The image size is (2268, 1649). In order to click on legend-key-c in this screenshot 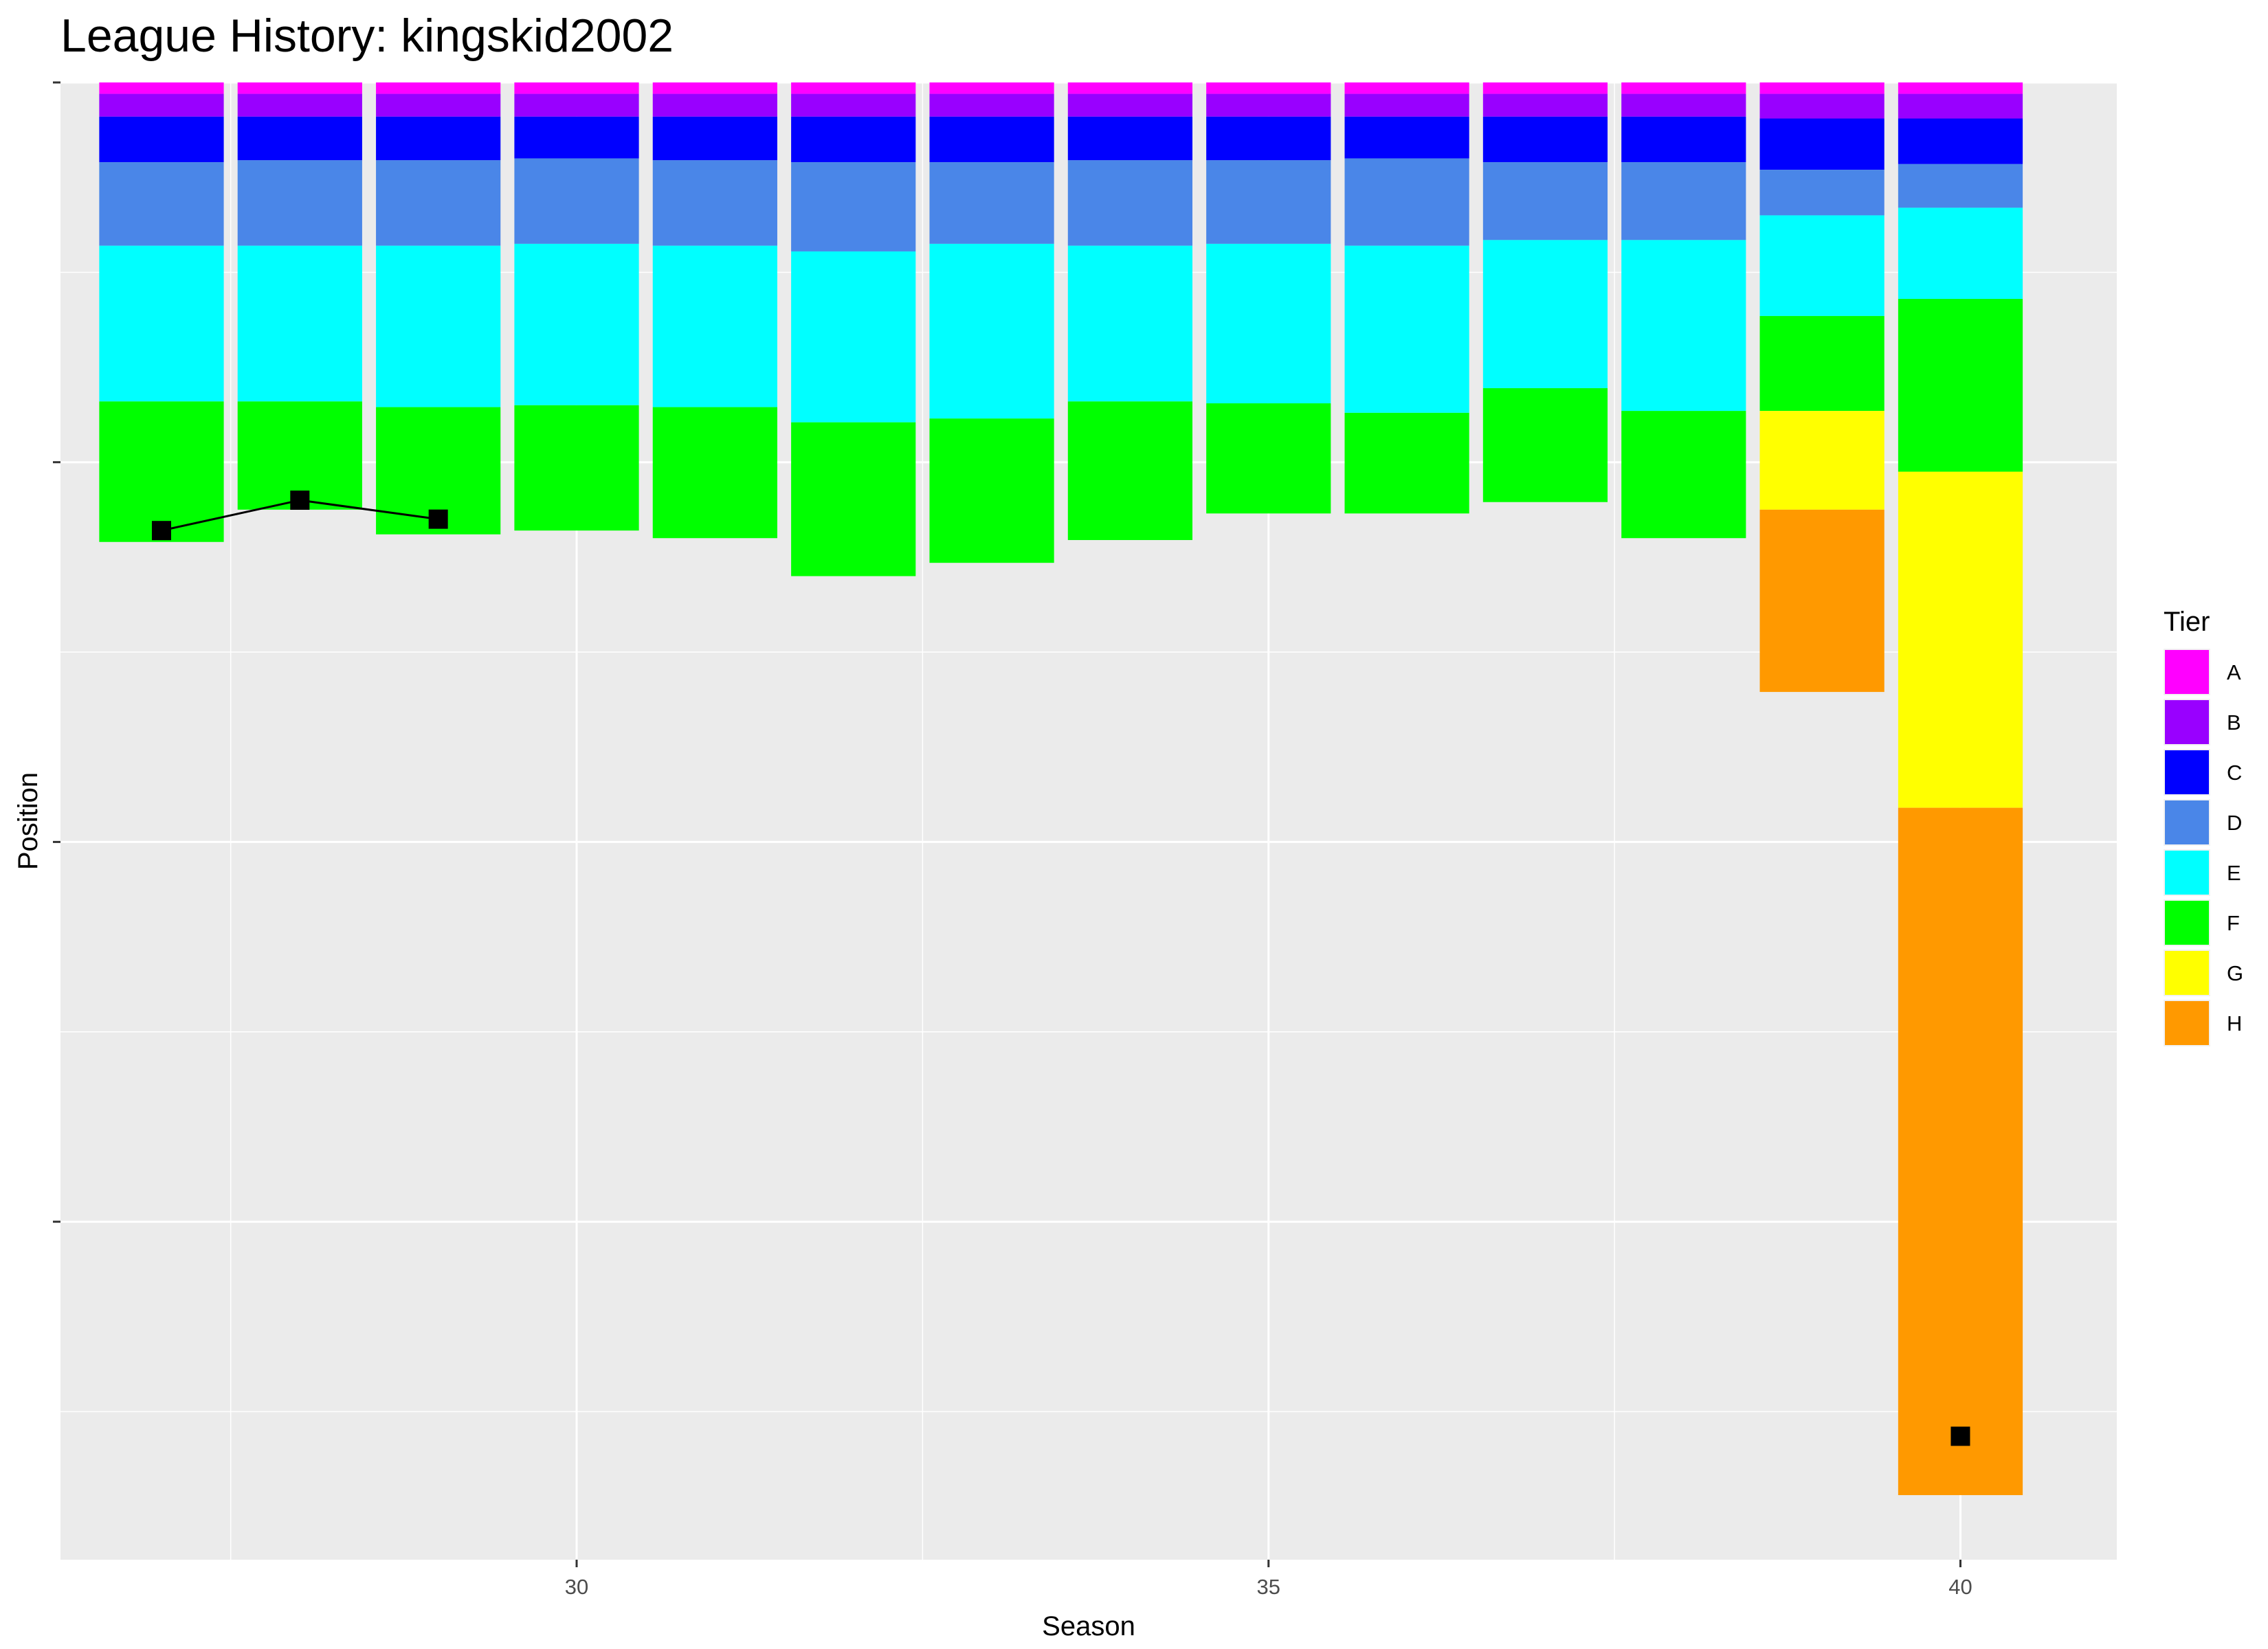, I will do `click(2187, 772)`.